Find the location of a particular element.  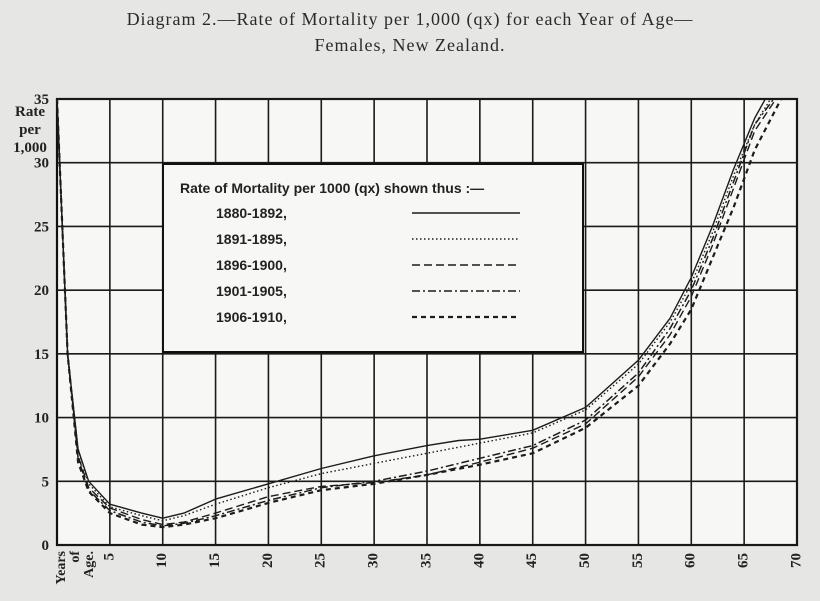

x-tick-label: 50 is located at coordinates (585, 560).